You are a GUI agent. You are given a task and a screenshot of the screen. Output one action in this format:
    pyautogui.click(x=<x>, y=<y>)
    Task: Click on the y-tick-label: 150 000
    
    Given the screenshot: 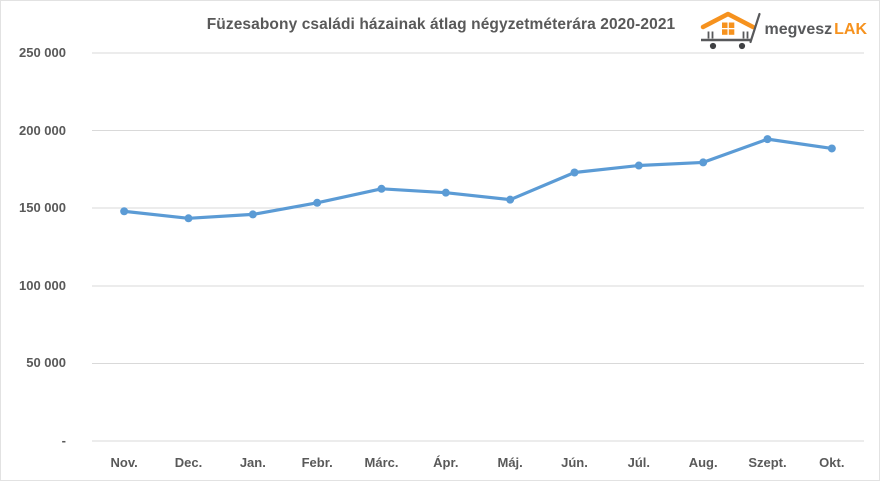 What is the action you would take?
    pyautogui.click(x=42, y=208)
    